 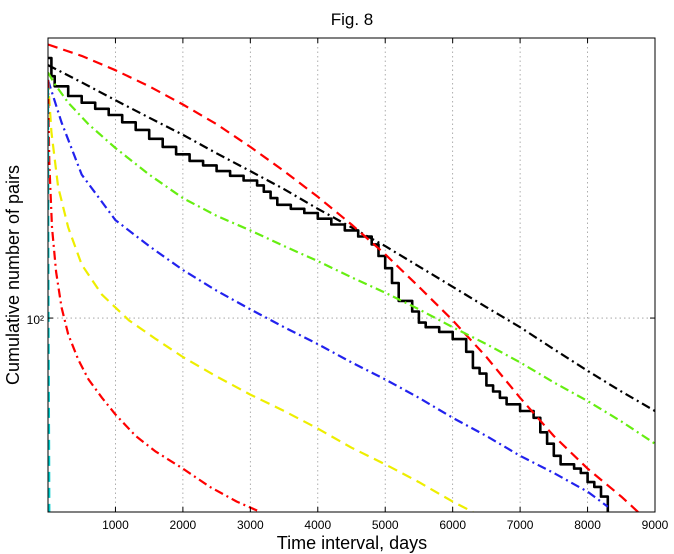 I want to click on x-tick-label: 8000, so click(x=587, y=525).